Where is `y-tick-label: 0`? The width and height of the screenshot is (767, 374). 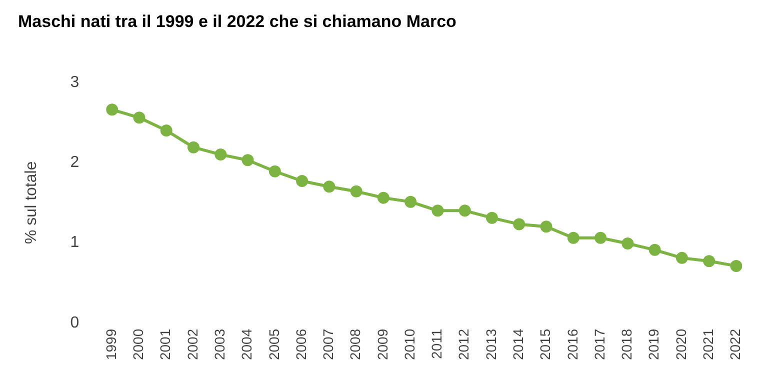 y-tick-label: 0 is located at coordinates (75, 323).